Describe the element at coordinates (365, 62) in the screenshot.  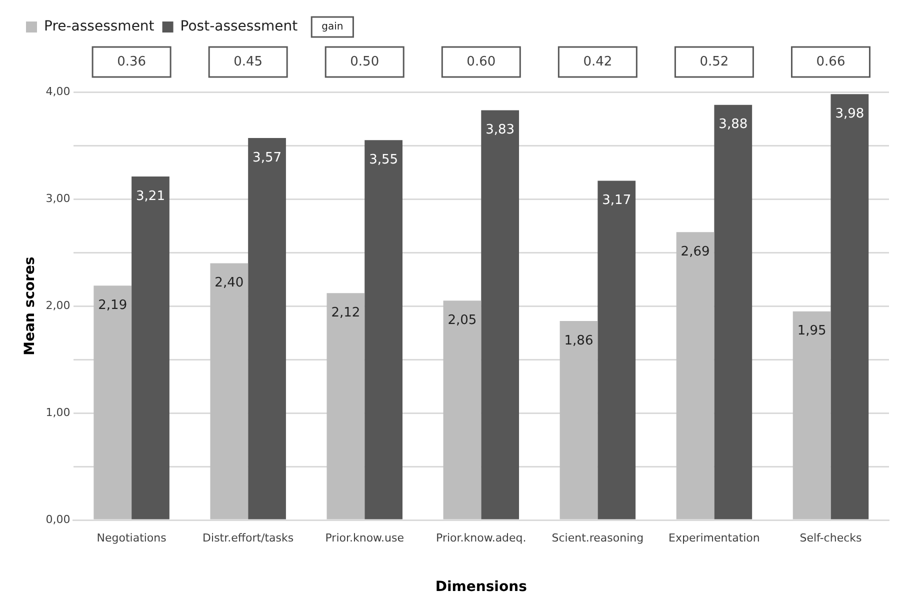
I see `text: 0.50` at that location.